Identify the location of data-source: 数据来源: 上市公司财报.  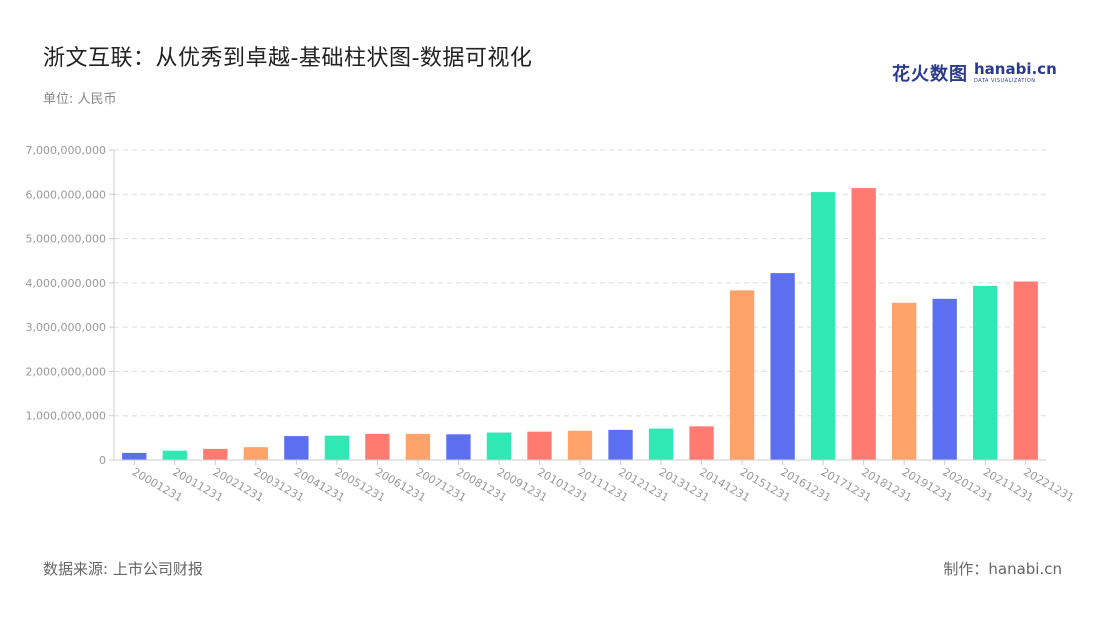
(123, 569).